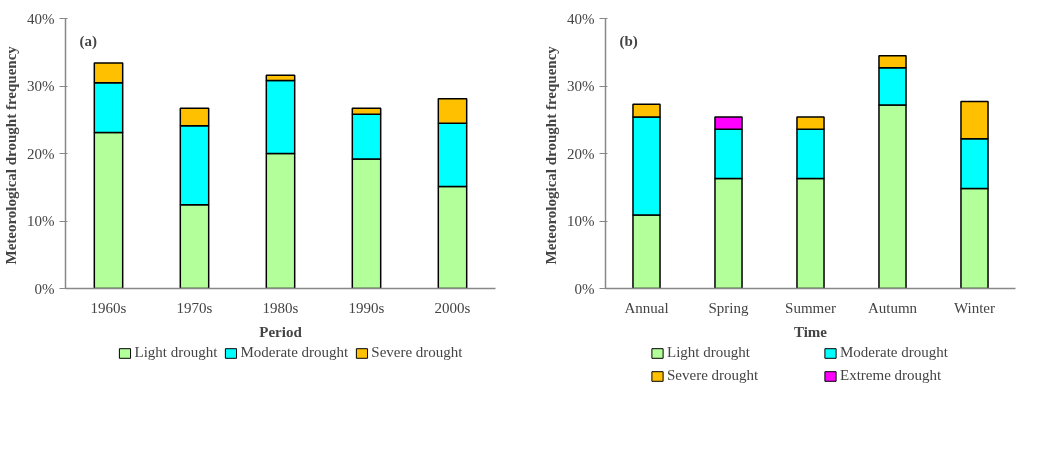  Describe the element at coordinates (974, 307) in the screenshot. I see `x-tick-label: Winter` at that location.